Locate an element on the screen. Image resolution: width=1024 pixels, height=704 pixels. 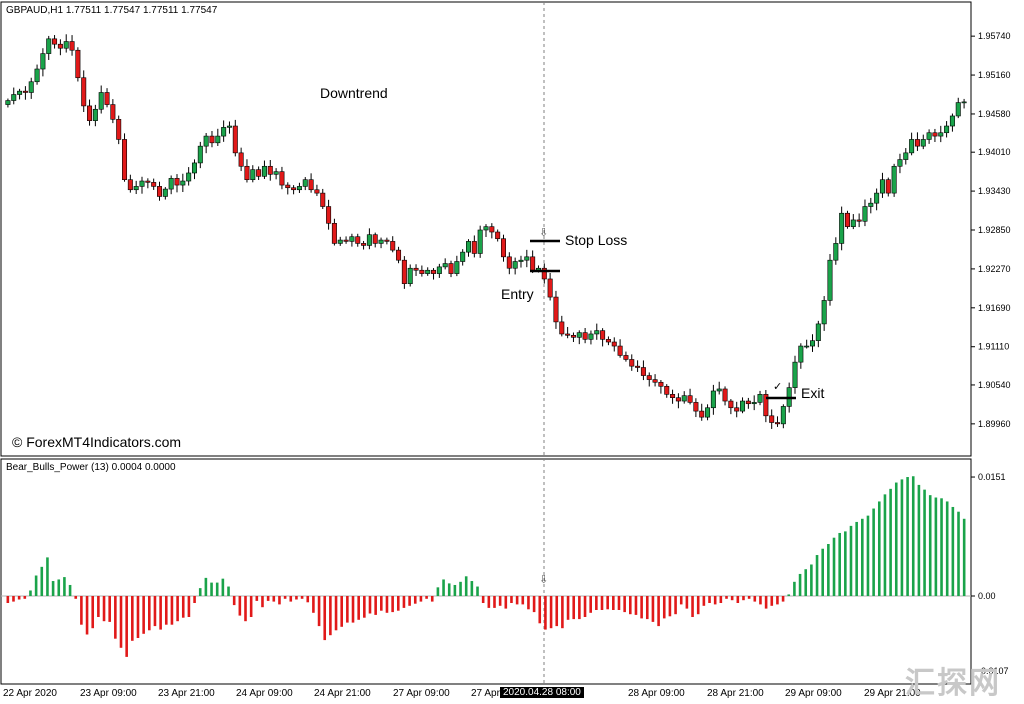
time-label: 24 Apr 21:00 is located at coordinates (342, 693).